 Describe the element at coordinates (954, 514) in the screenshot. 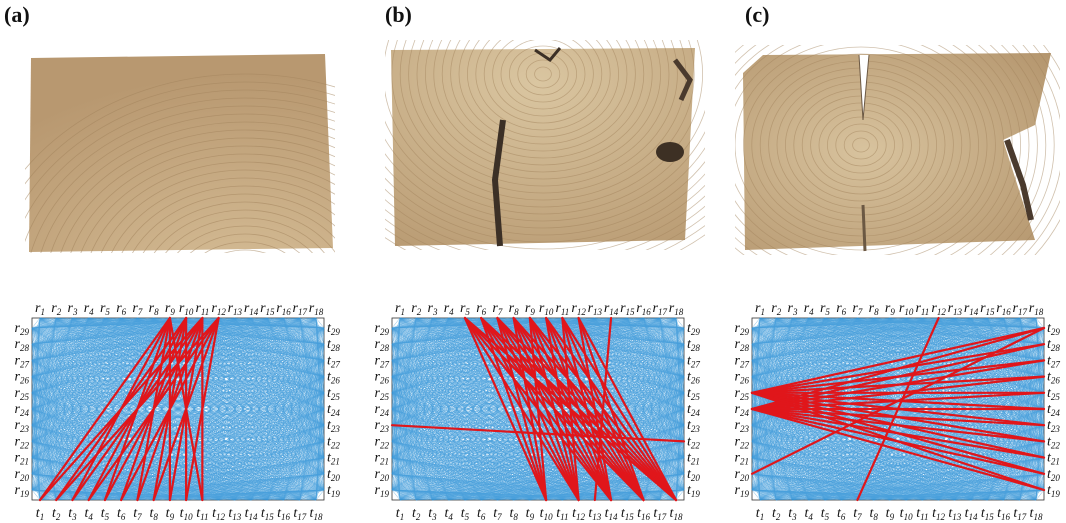

I see `sensor-label-t13: t13` at that location.